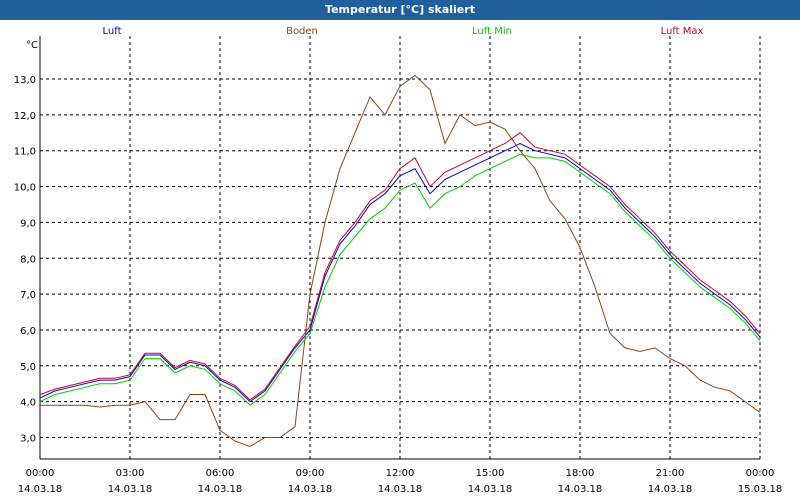  What do you see at coordinates (310, 473) in the screenshot?
I see `x-tick-time-label: 09:00` at bounding box center [310, 473].